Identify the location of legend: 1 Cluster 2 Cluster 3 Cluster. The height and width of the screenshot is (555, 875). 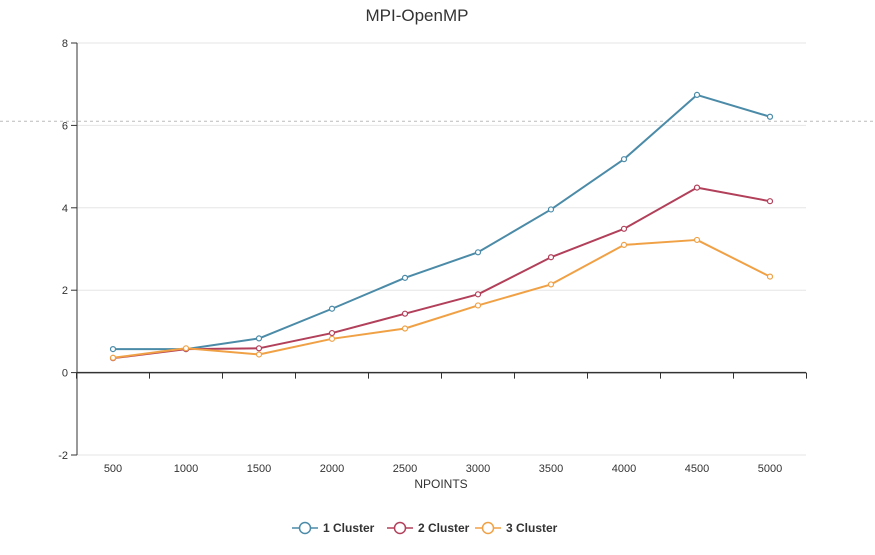
(425, 528).